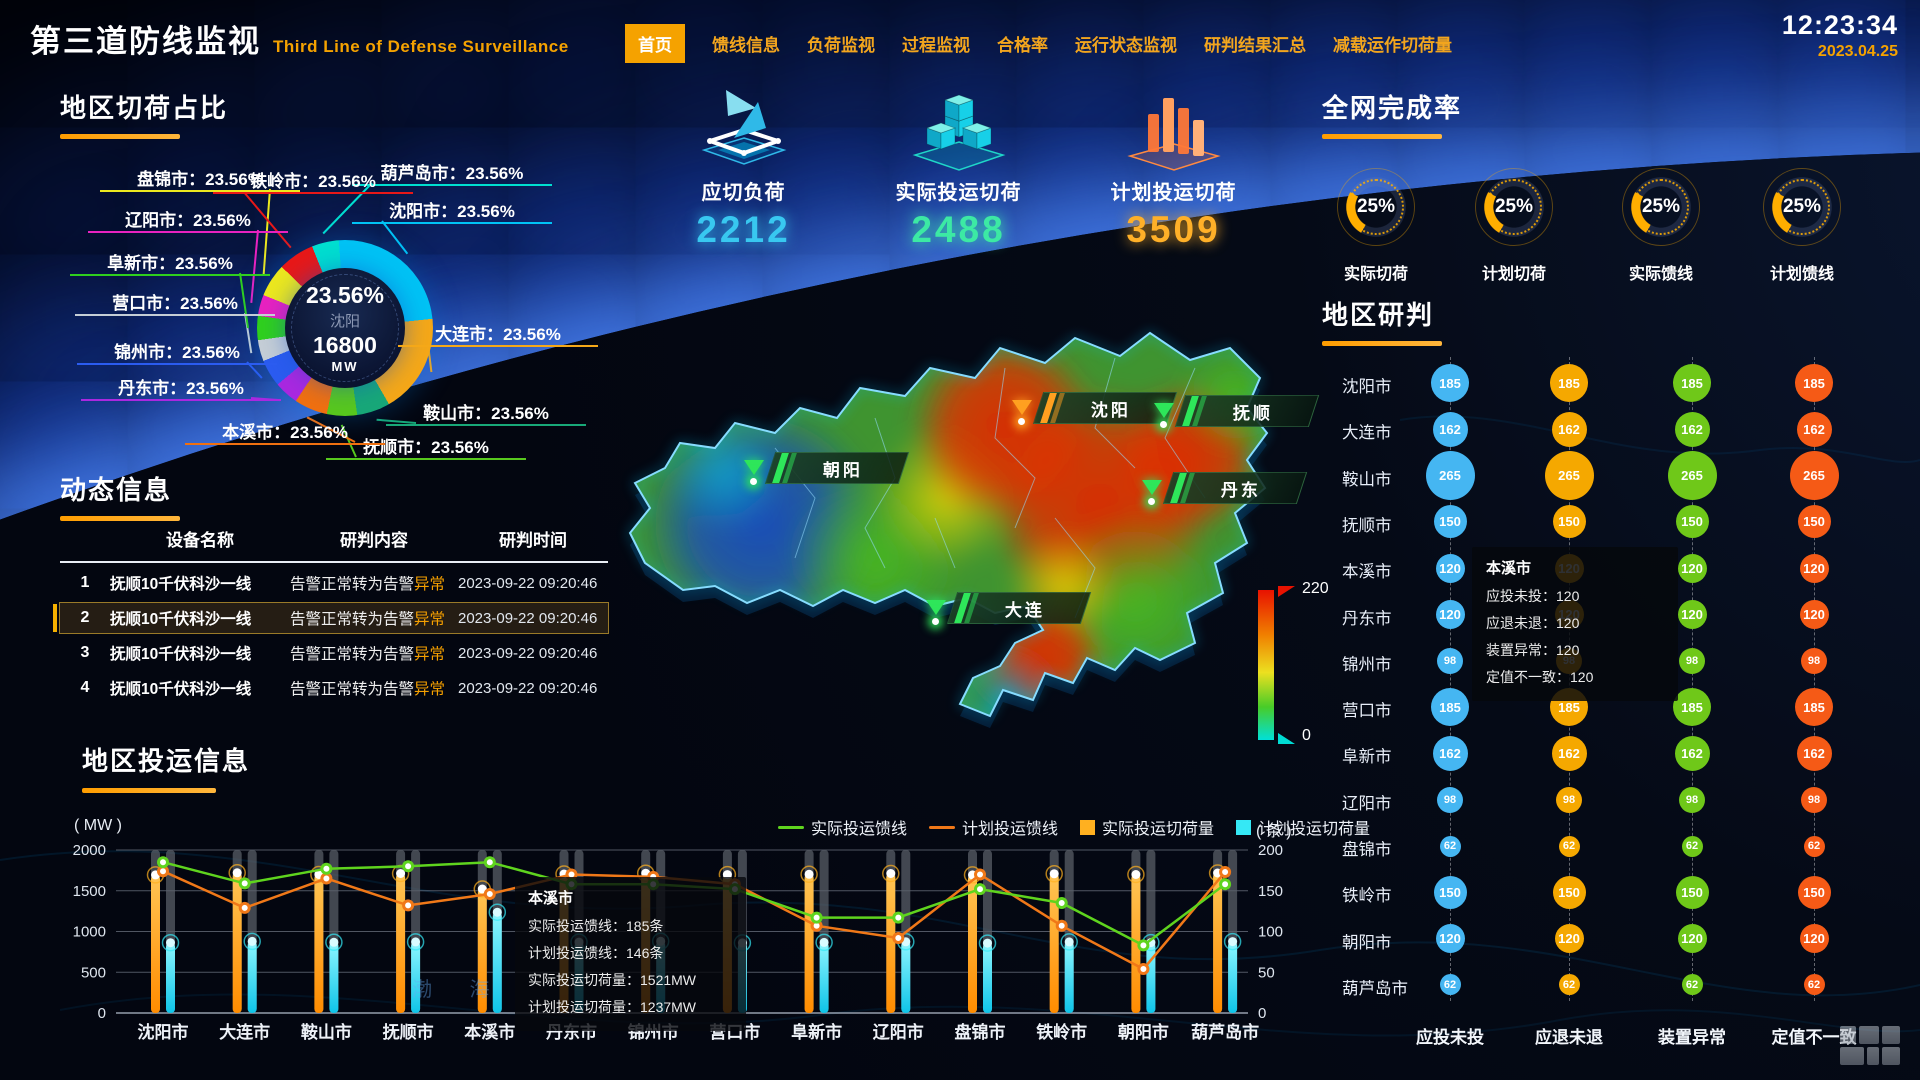 This screenshot has height=1080, width=1920. What do you see at coordinates (1147, 827) in the screenshot?
I see `legend-item-实际投运切荷量: 实际投运切荷量` at bounding box center [1147, 827].